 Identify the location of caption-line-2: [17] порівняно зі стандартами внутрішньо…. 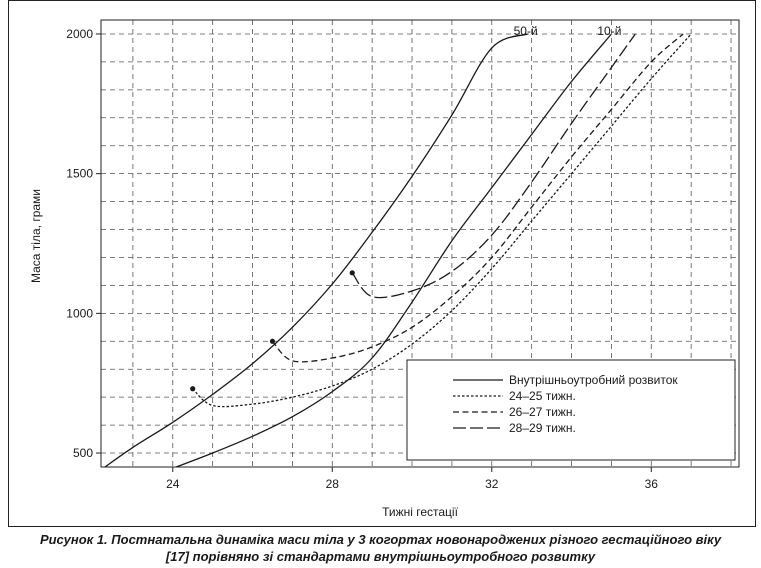
(380, 556).